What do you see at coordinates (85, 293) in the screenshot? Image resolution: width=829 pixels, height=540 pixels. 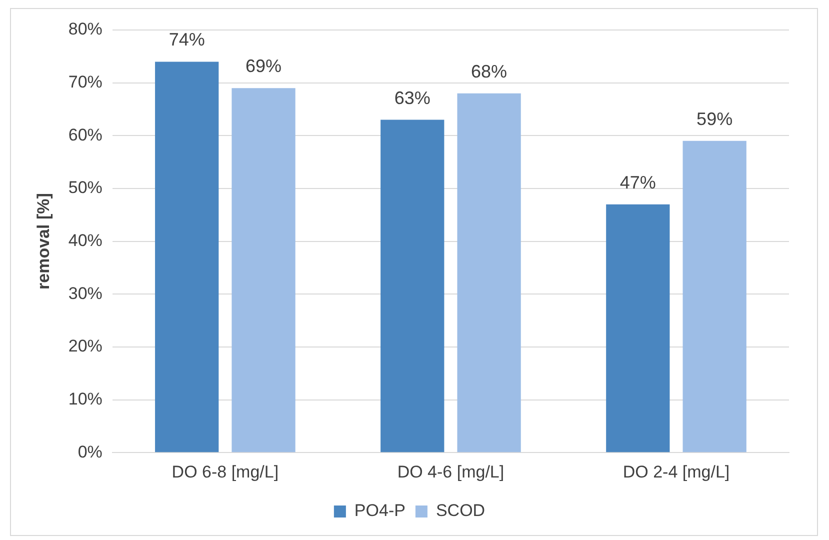 I see `y-tick-label: 30%` at bounding box center [85, 293].